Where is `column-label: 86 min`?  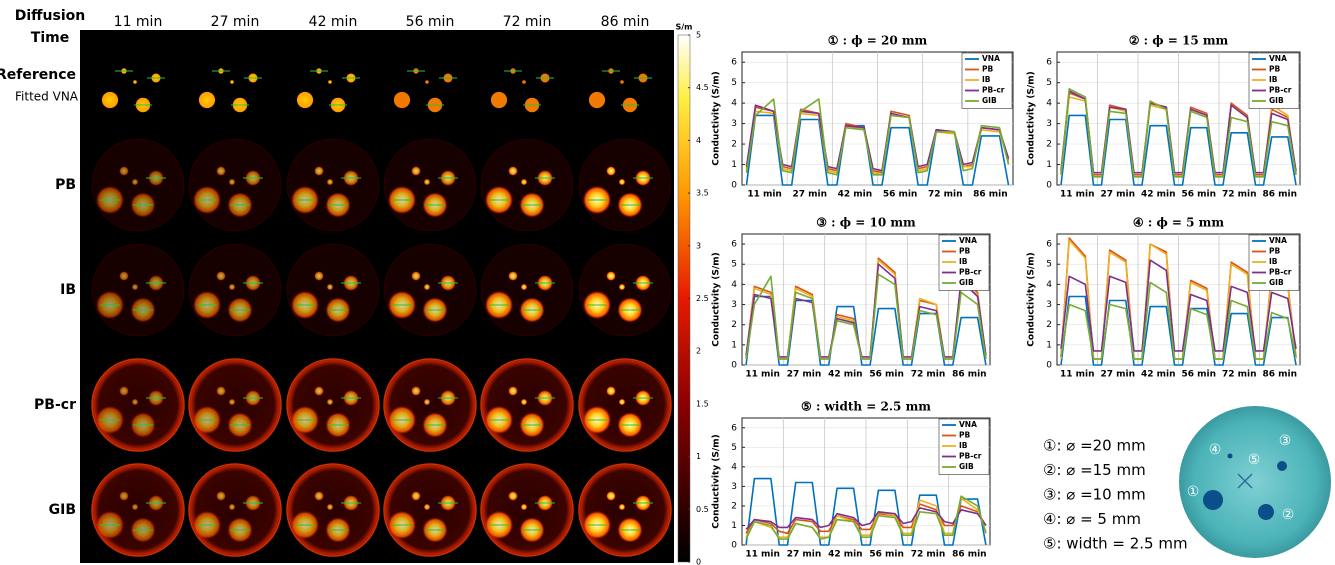
column-label: 86 min is located at coordinates (625, 22).